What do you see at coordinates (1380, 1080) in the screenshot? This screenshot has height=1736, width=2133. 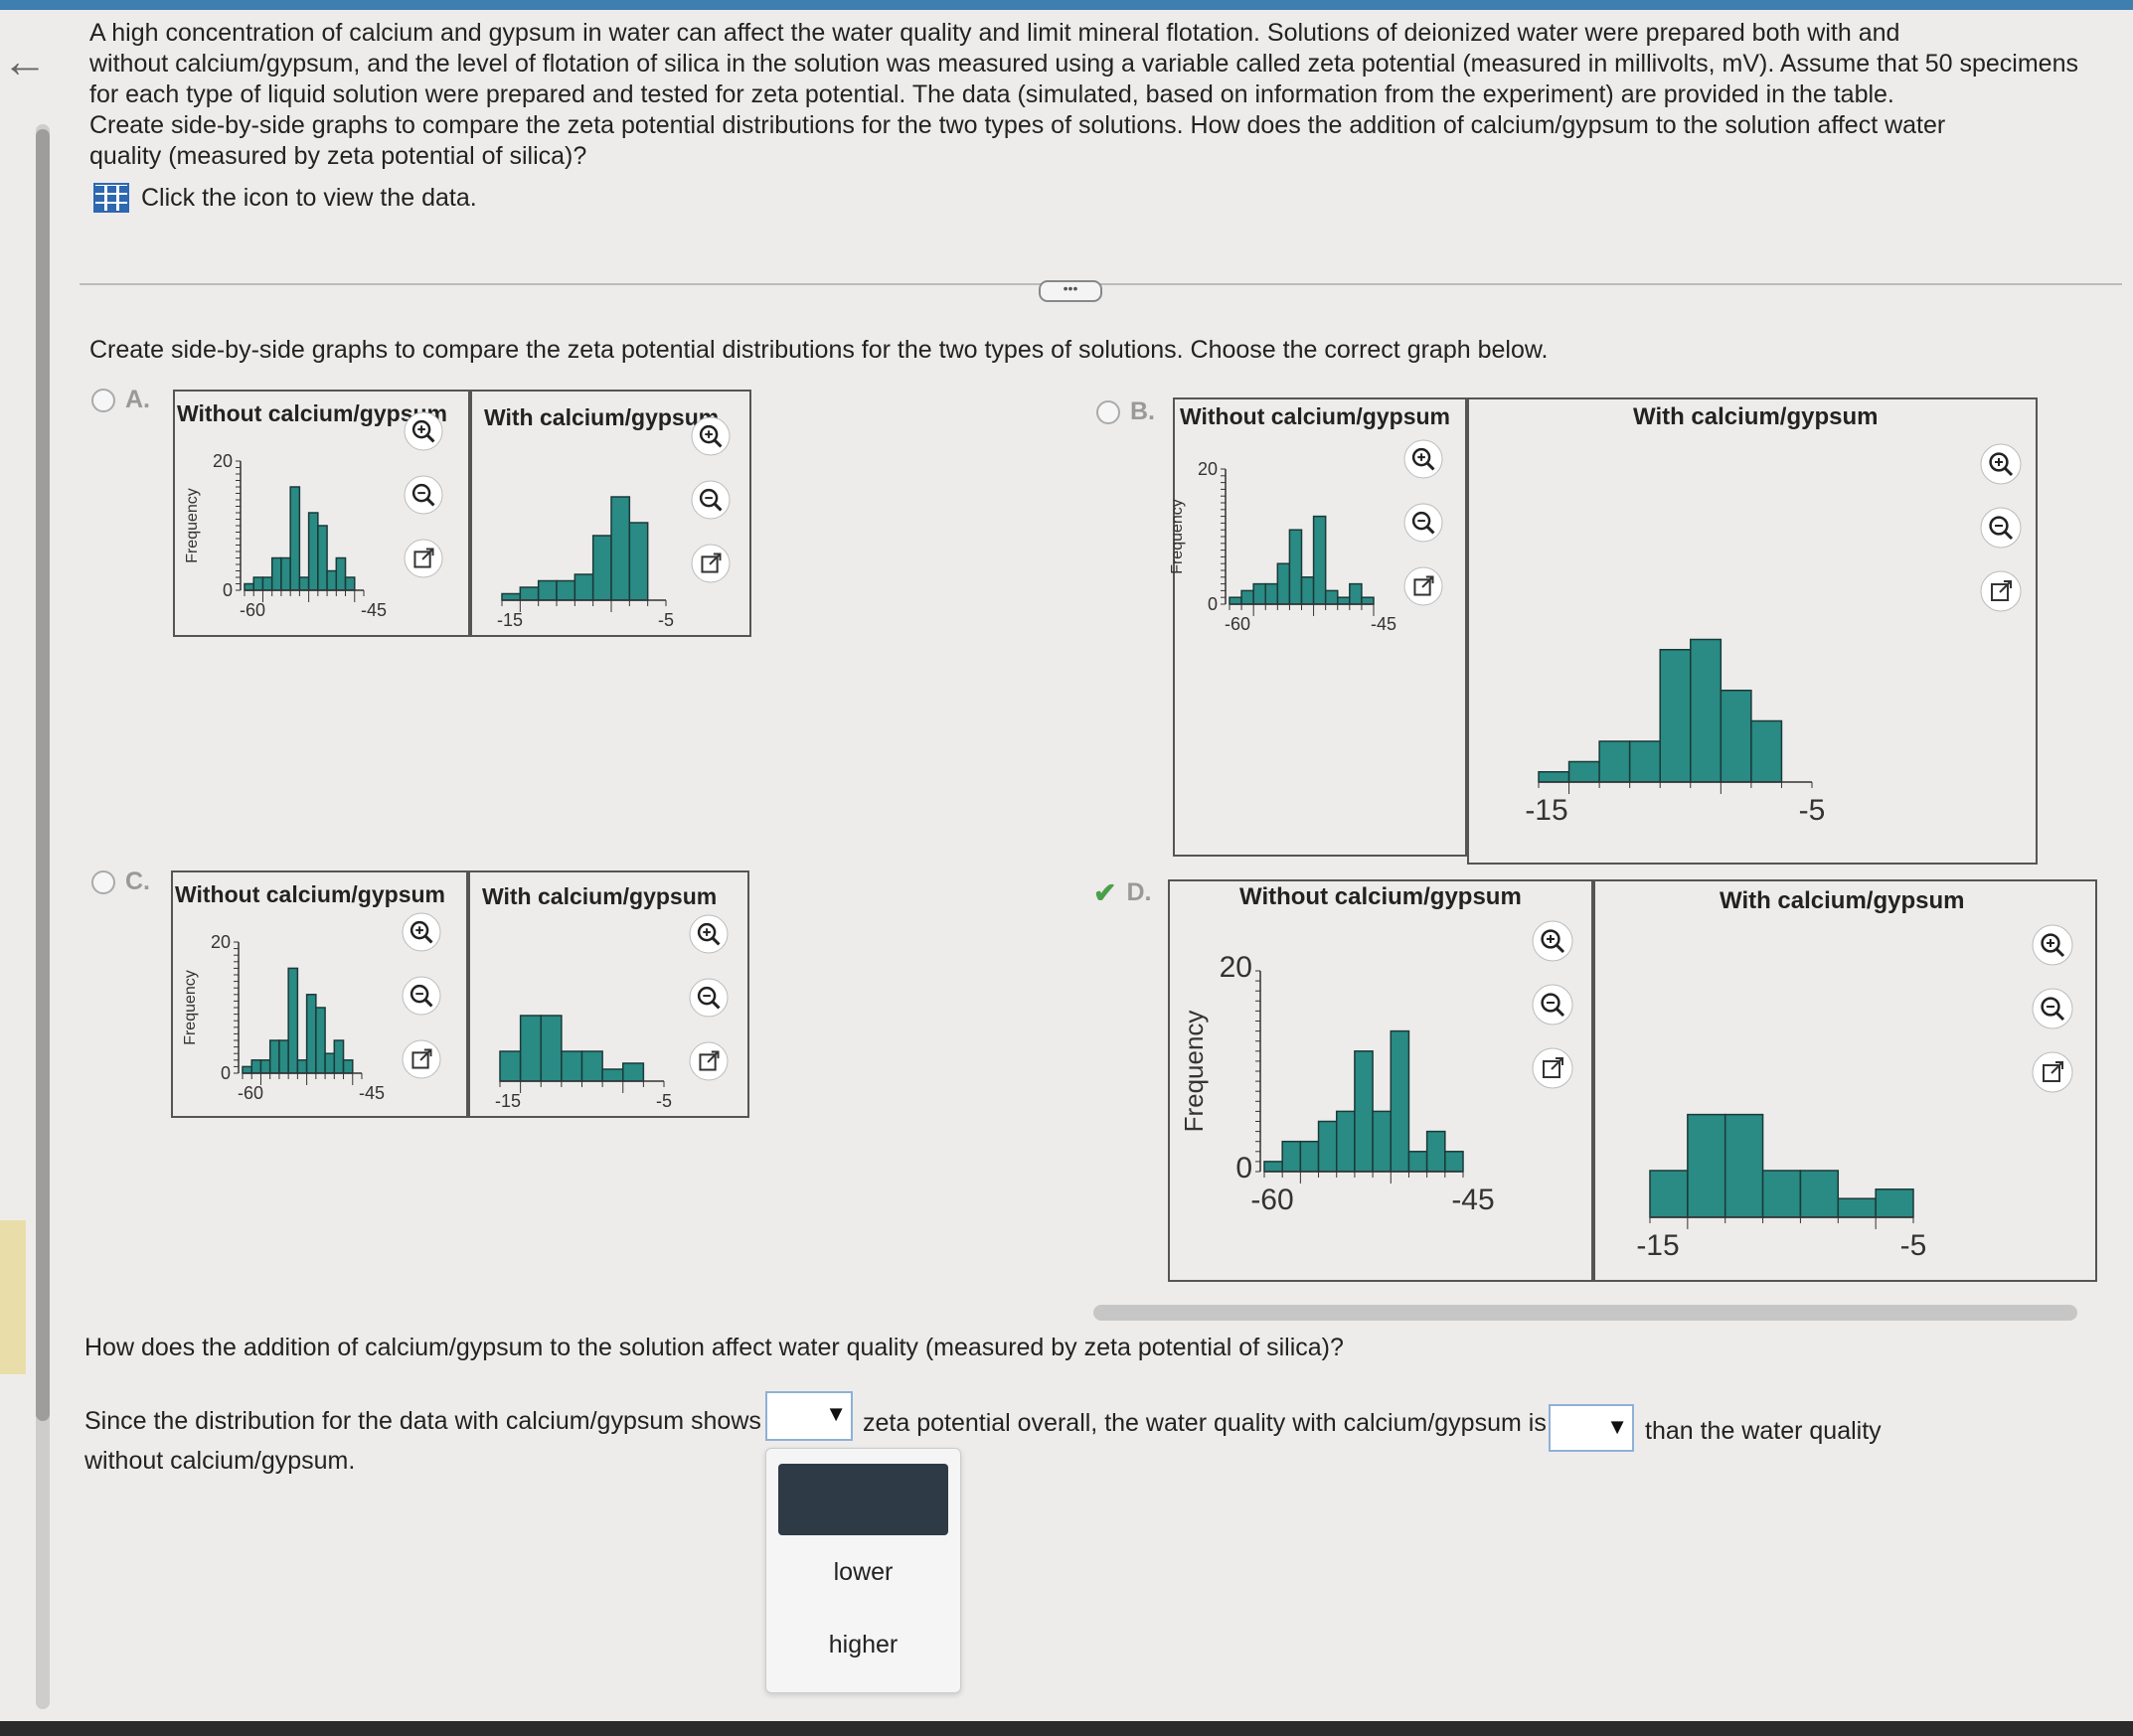 I see `option-d-without-panel: Without calcium/gypsum 20 0 Frequency -60 -45` at bounding box center [1380, 1080].